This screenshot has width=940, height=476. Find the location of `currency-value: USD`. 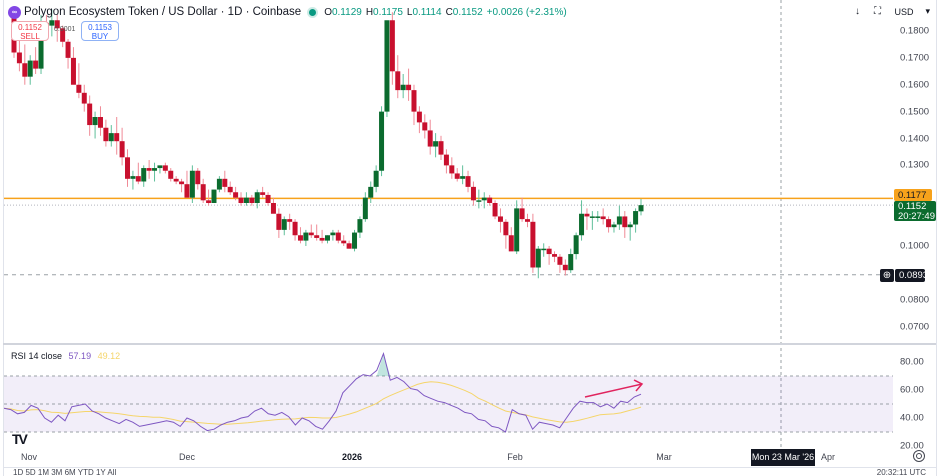

currency-value: USD is located at coordinates (904, 11).